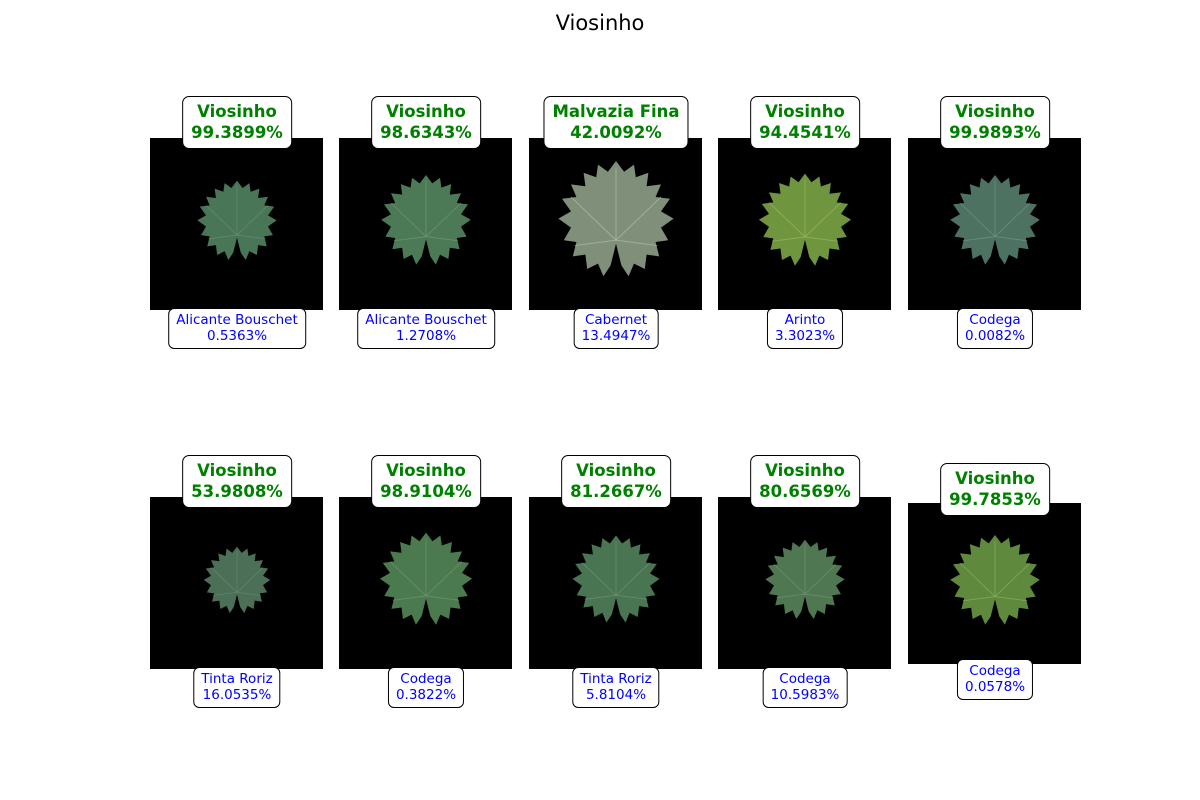 The image size is (1200, 800). What do you see at coordinates (237, 328) in the screenshot?
I see `second-prediction-label: Alicante Bouschet 0.5363%` at bounding box center [237, 328].